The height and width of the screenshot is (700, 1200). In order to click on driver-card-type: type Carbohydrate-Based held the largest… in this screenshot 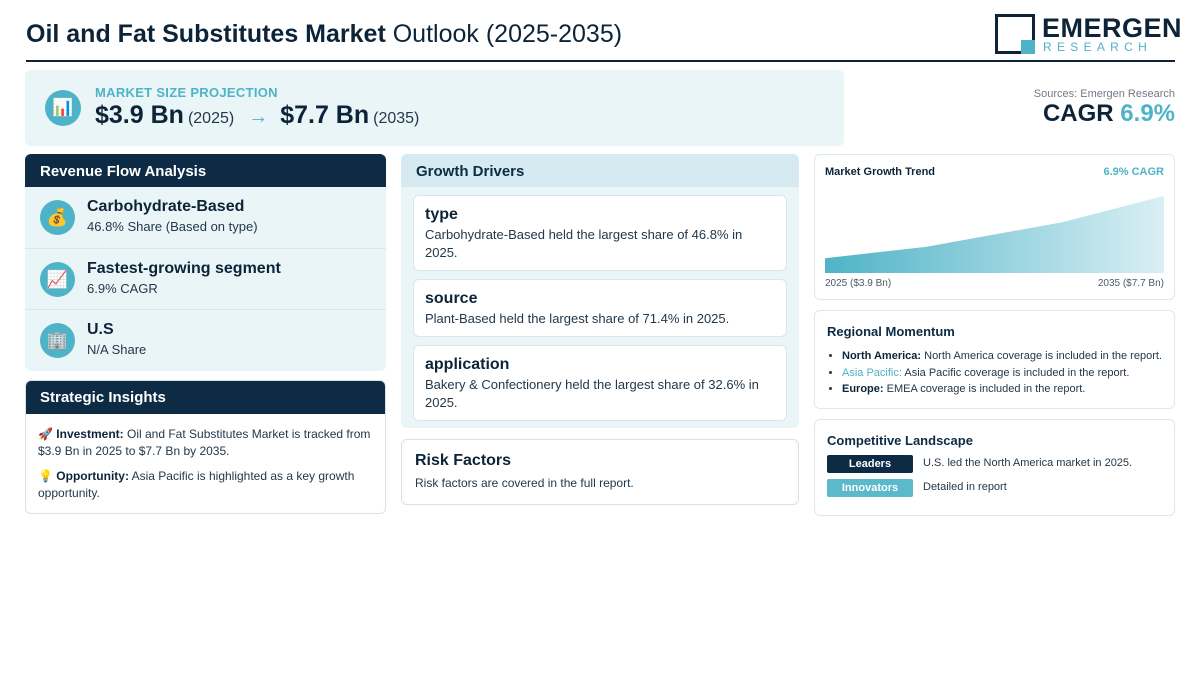, I will do `click(600, 233)`.